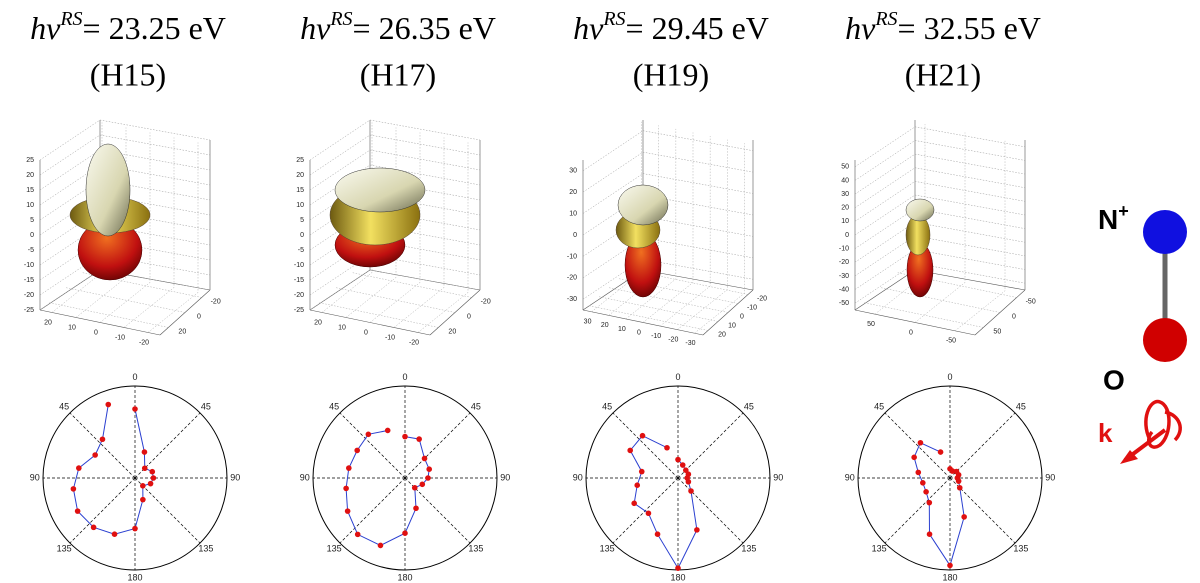 This screenshot has height=583, width=1200. Describe the element at coordinates (943, 74) in the screenshot. I see `harmonic-label: (H21)` at that location.